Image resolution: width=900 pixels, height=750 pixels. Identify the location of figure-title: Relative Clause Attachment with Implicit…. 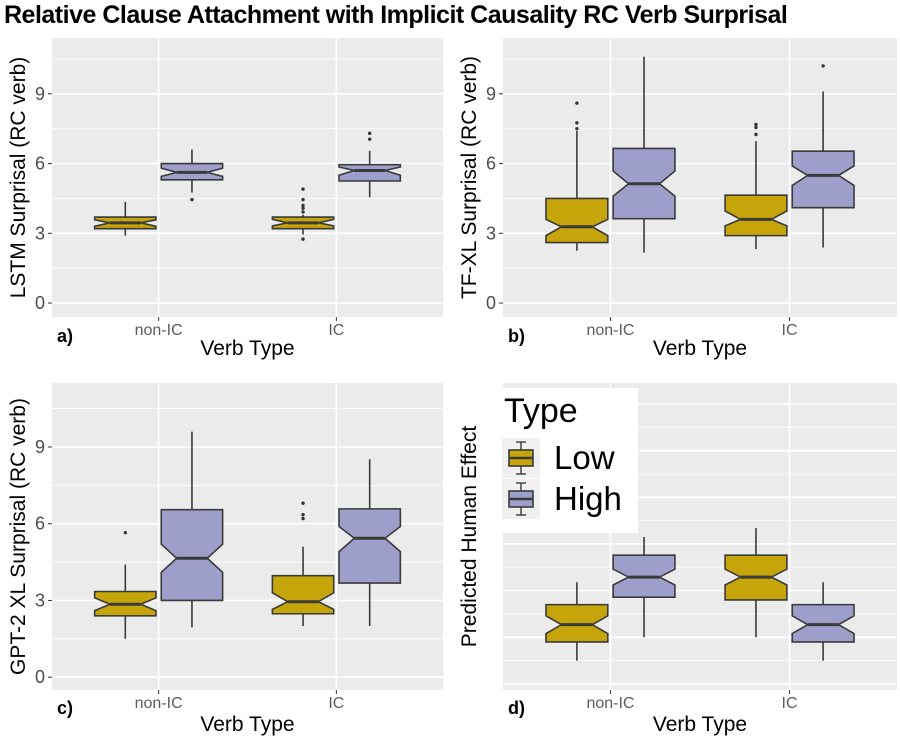
(396, 15).